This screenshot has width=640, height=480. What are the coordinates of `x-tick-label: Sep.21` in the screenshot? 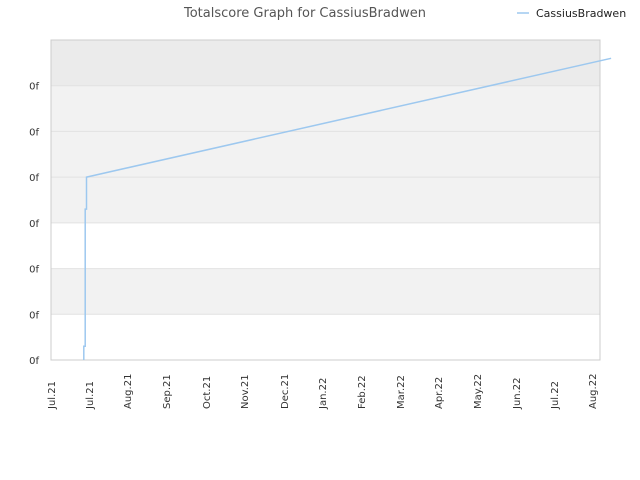 It's located at (167, 391).